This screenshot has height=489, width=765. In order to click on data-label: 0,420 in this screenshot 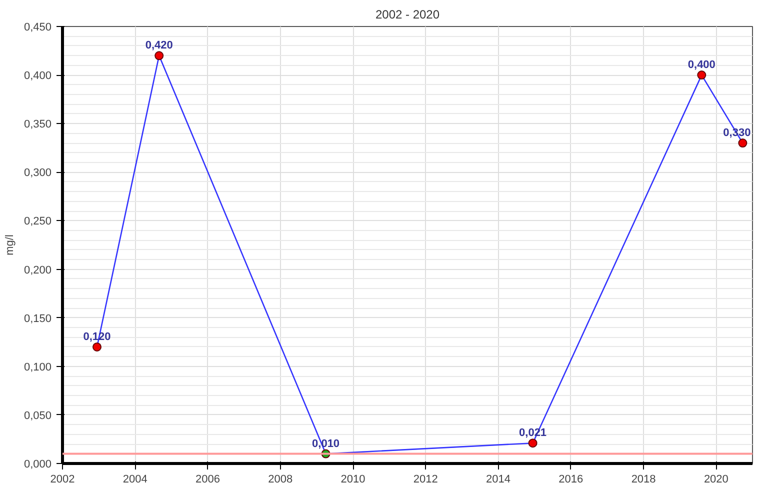, I will do `click(159, 46)`.